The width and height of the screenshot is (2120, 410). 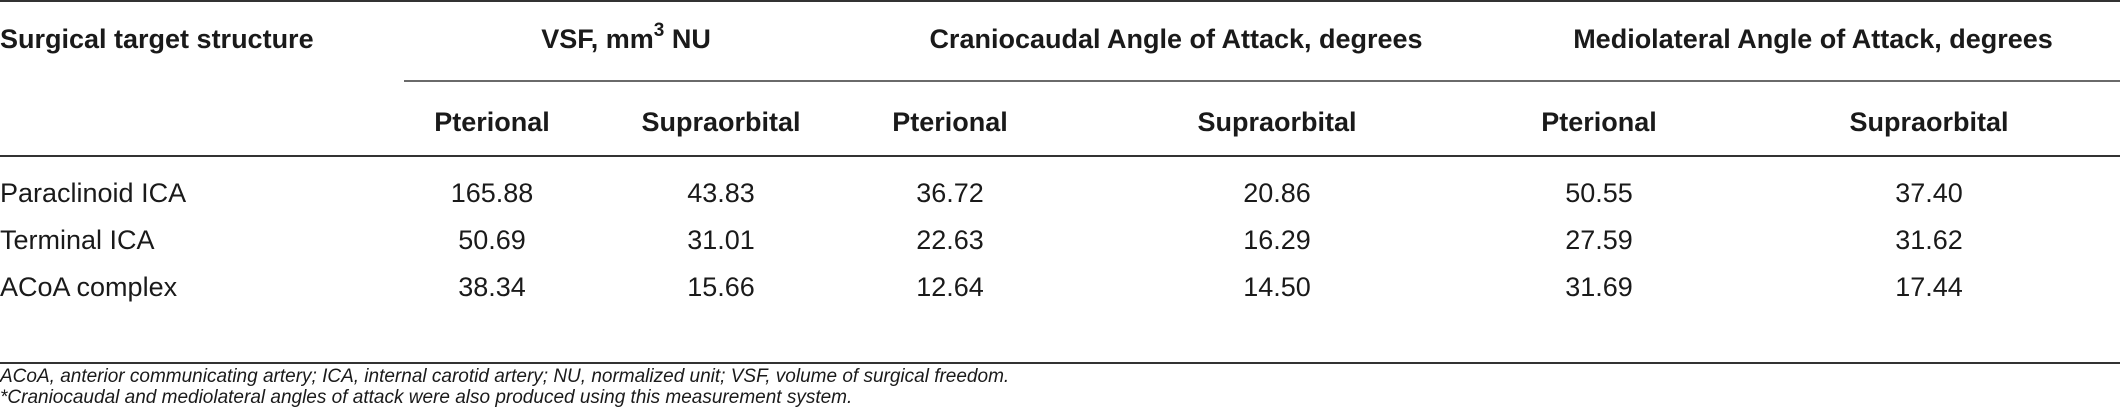 What do you see at coordinates (77, 240) in the screenshot?
I see `row-label: Terminal ICA` at bounding box center [77, 240].